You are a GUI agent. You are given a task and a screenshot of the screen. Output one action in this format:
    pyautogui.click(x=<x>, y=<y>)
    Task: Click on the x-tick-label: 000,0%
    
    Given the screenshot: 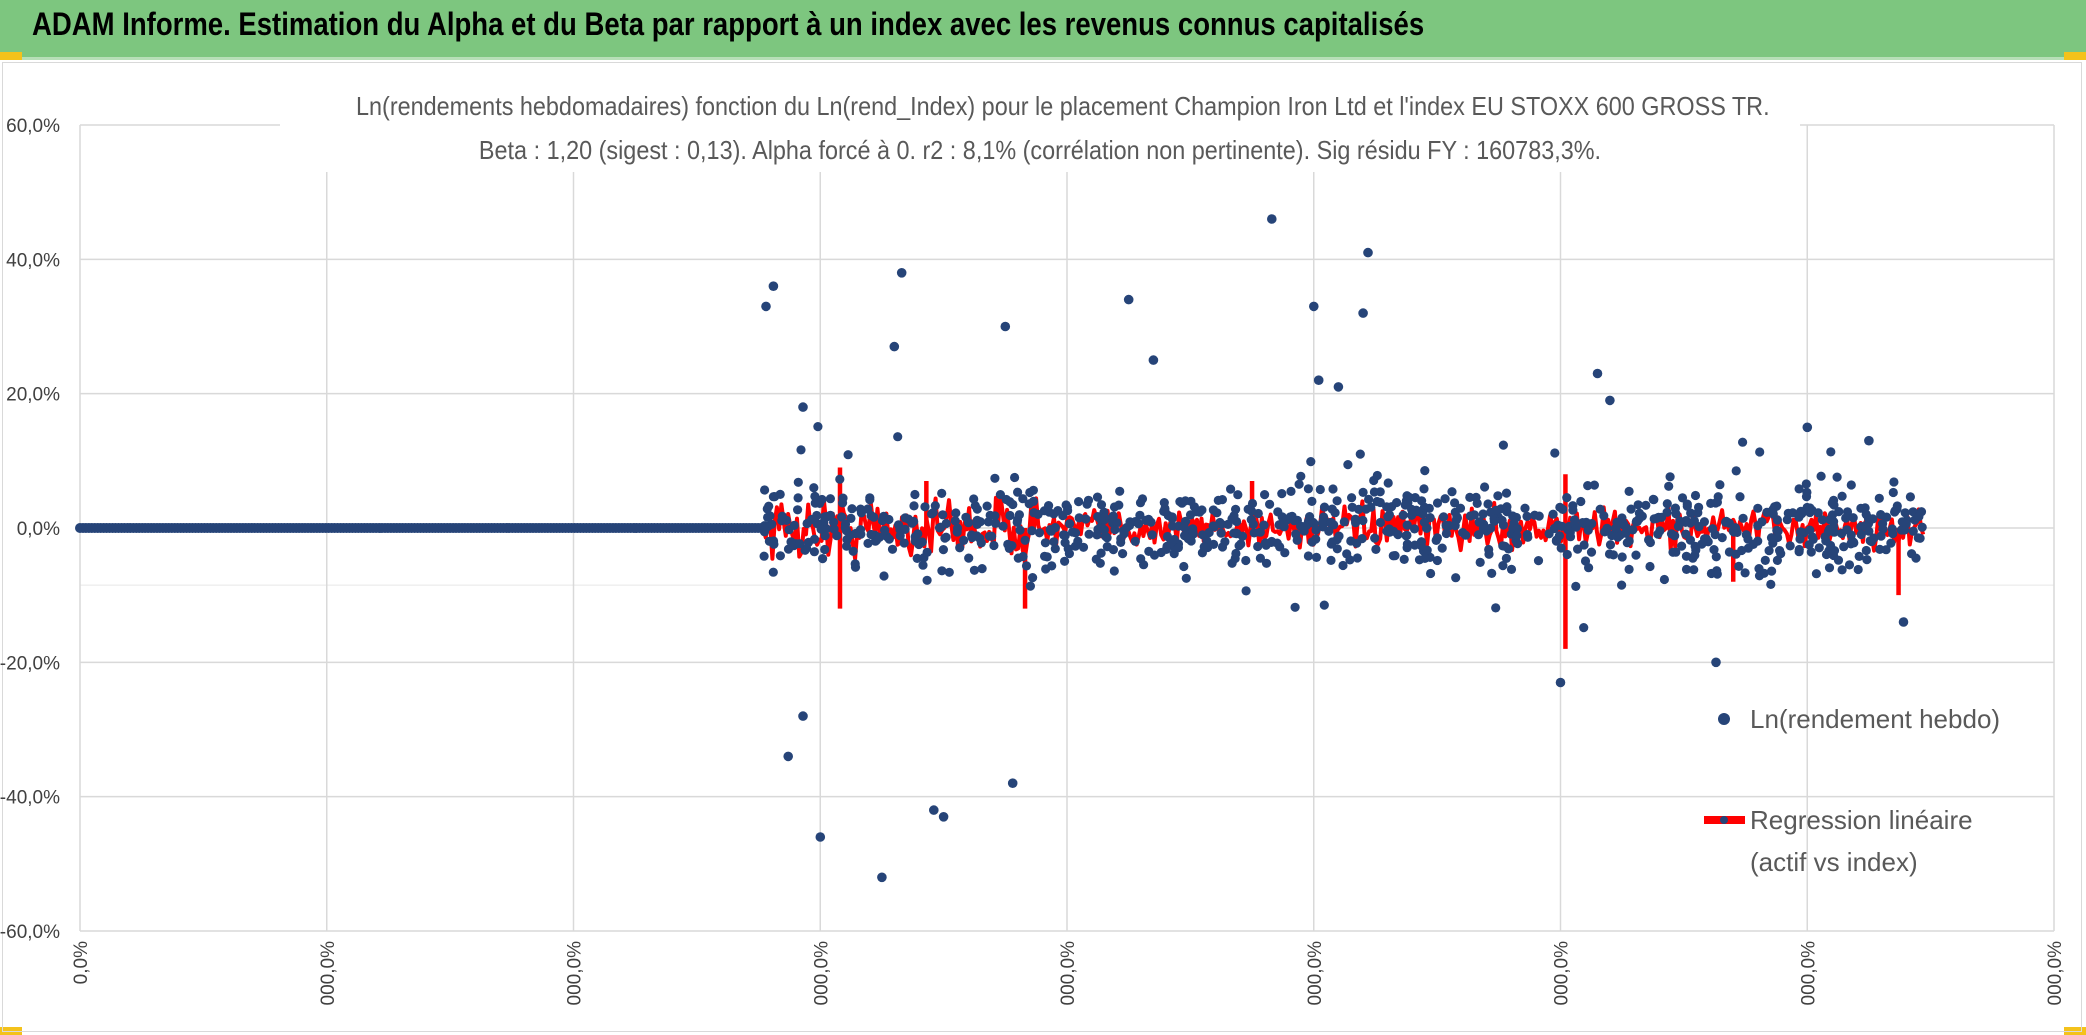 What is the action you would take?
    pyautogui.click(x=821, y=973)
    